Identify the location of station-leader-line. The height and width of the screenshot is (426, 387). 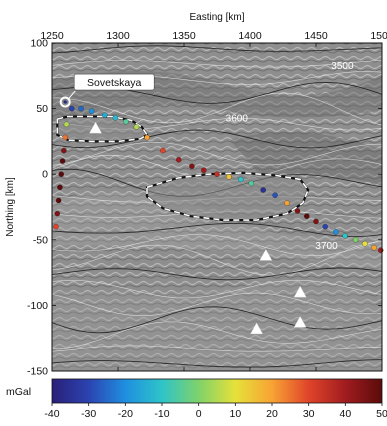
(71, 95).